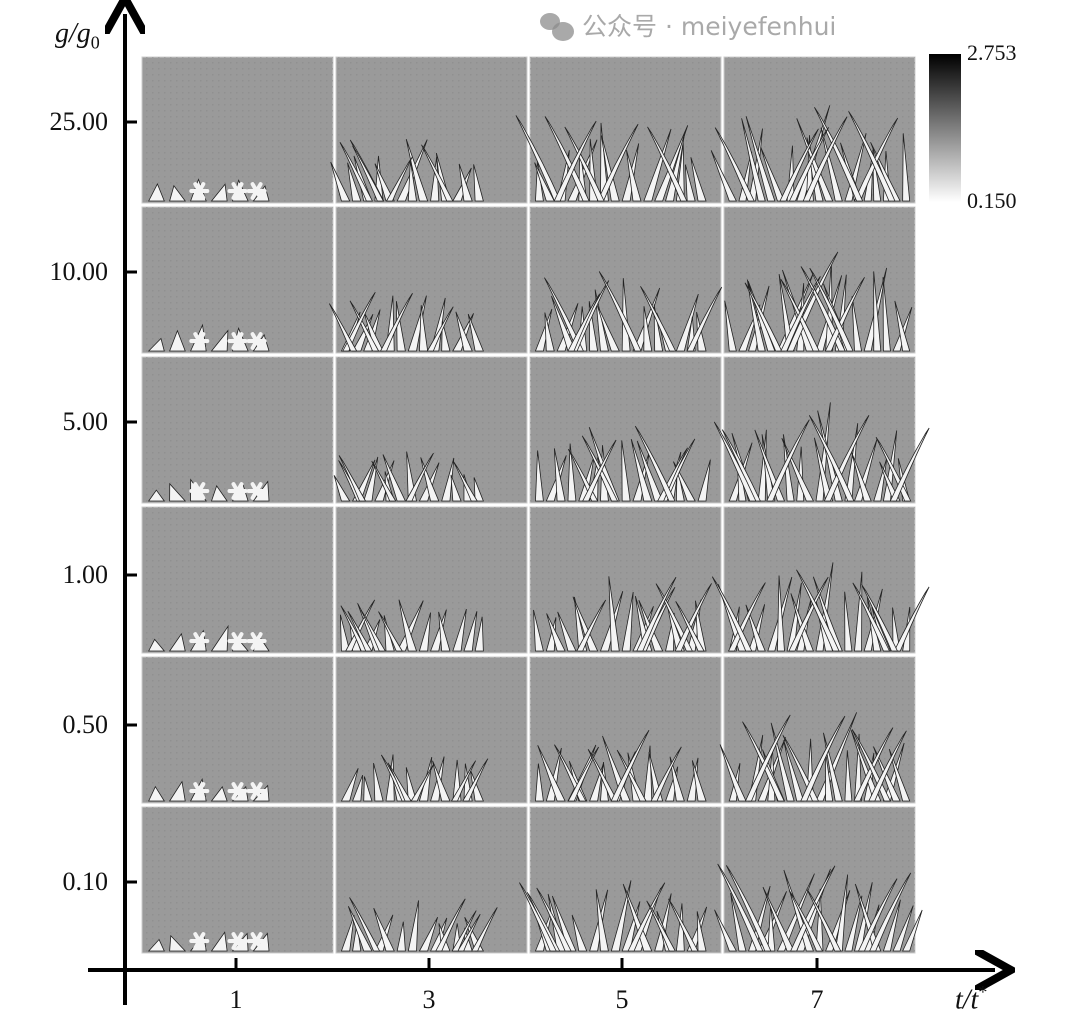 The width and height of the screenshot is (1080, 1031). I want to click on x-tick-label: 1, so click(236, 999).